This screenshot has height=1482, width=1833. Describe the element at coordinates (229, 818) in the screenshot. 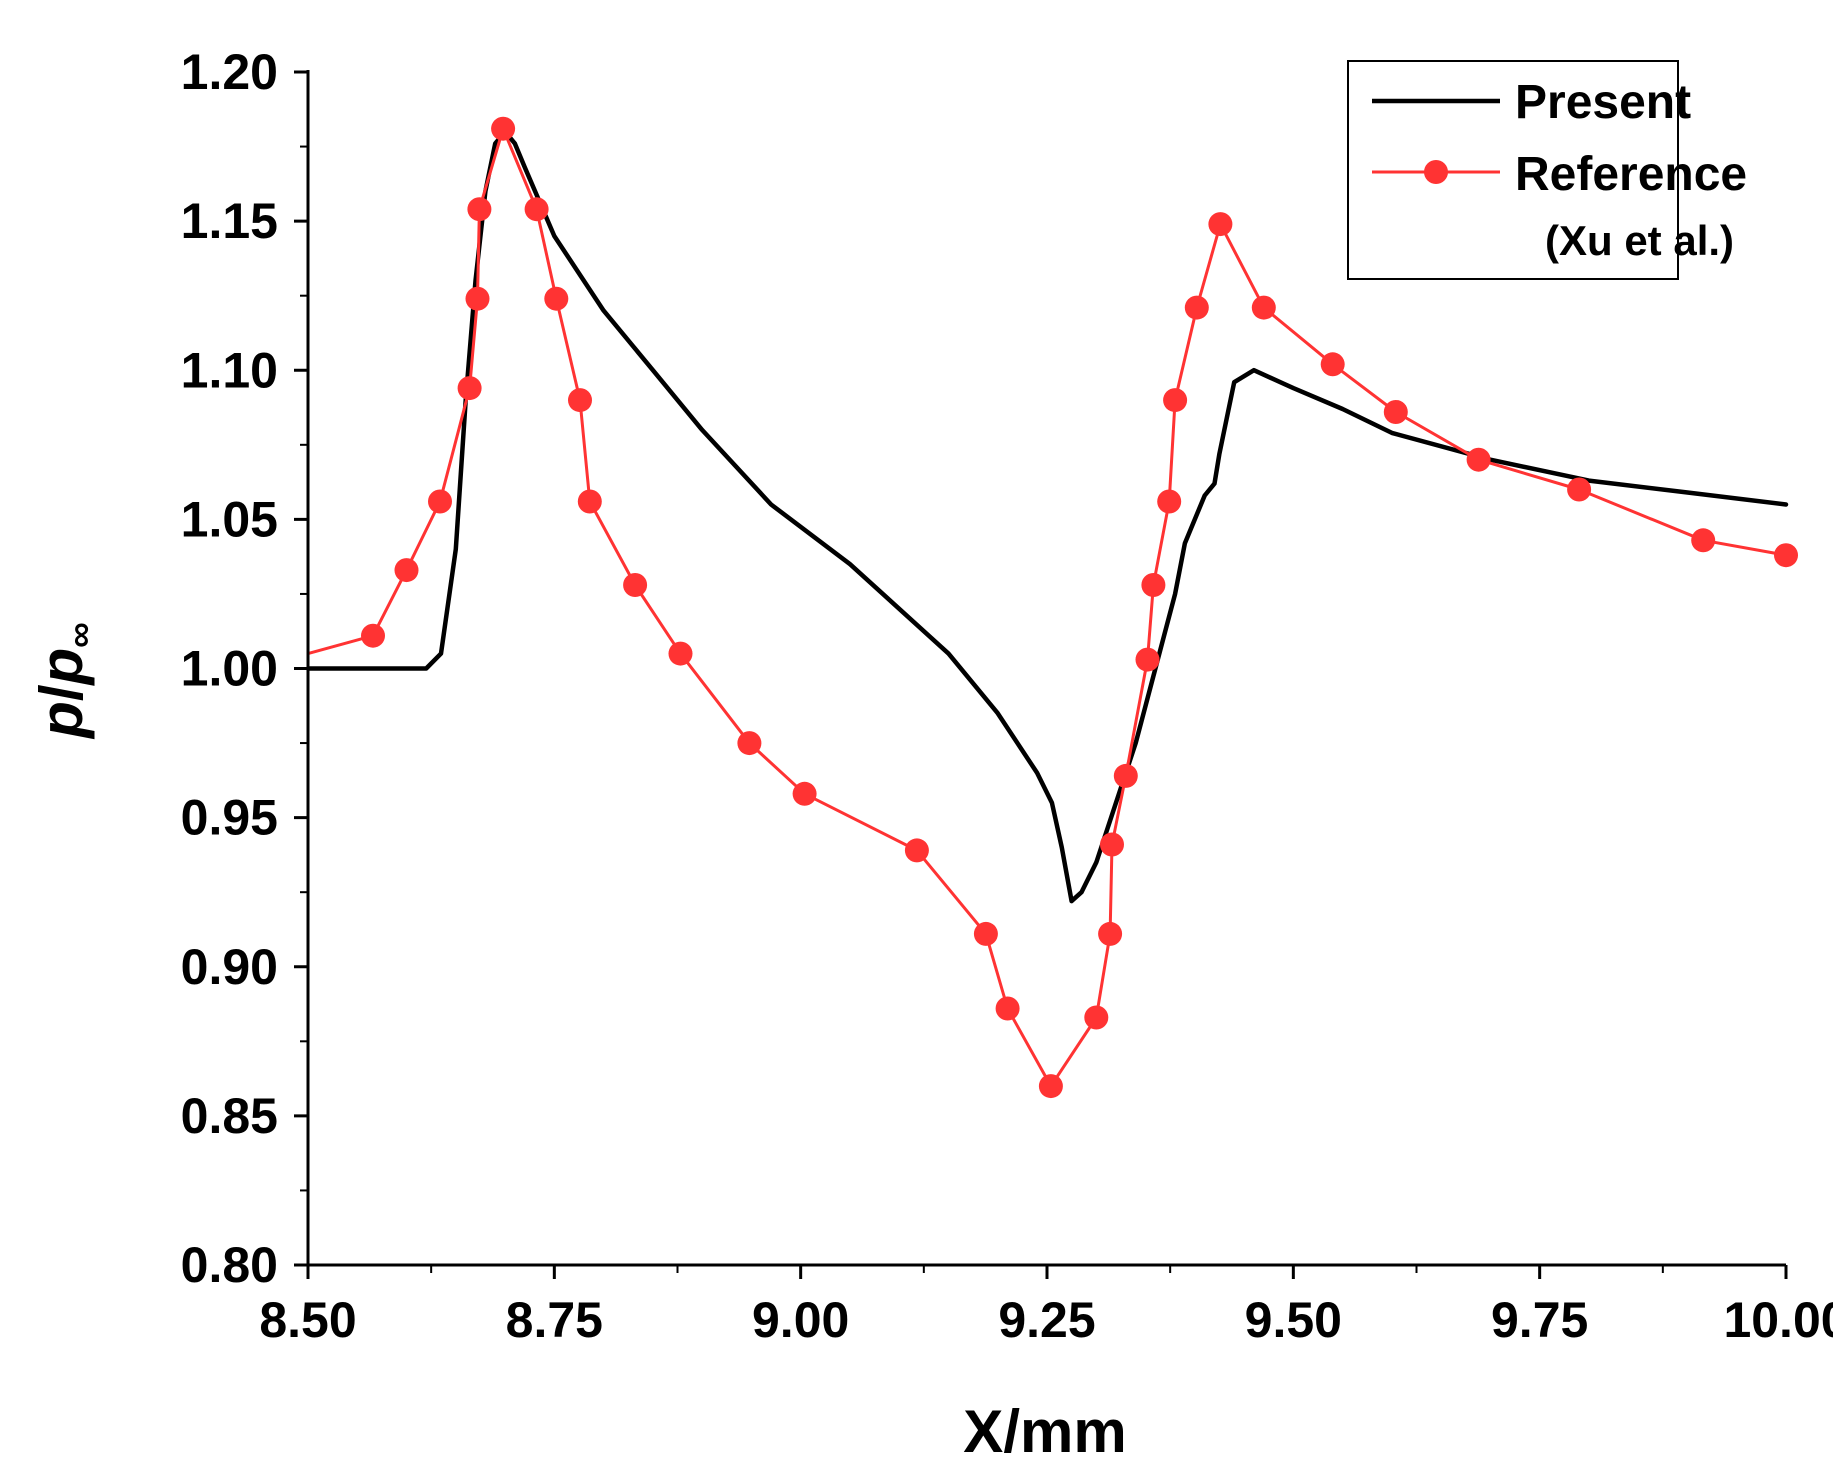

I see `y-tick-label: 0.95` at that location.